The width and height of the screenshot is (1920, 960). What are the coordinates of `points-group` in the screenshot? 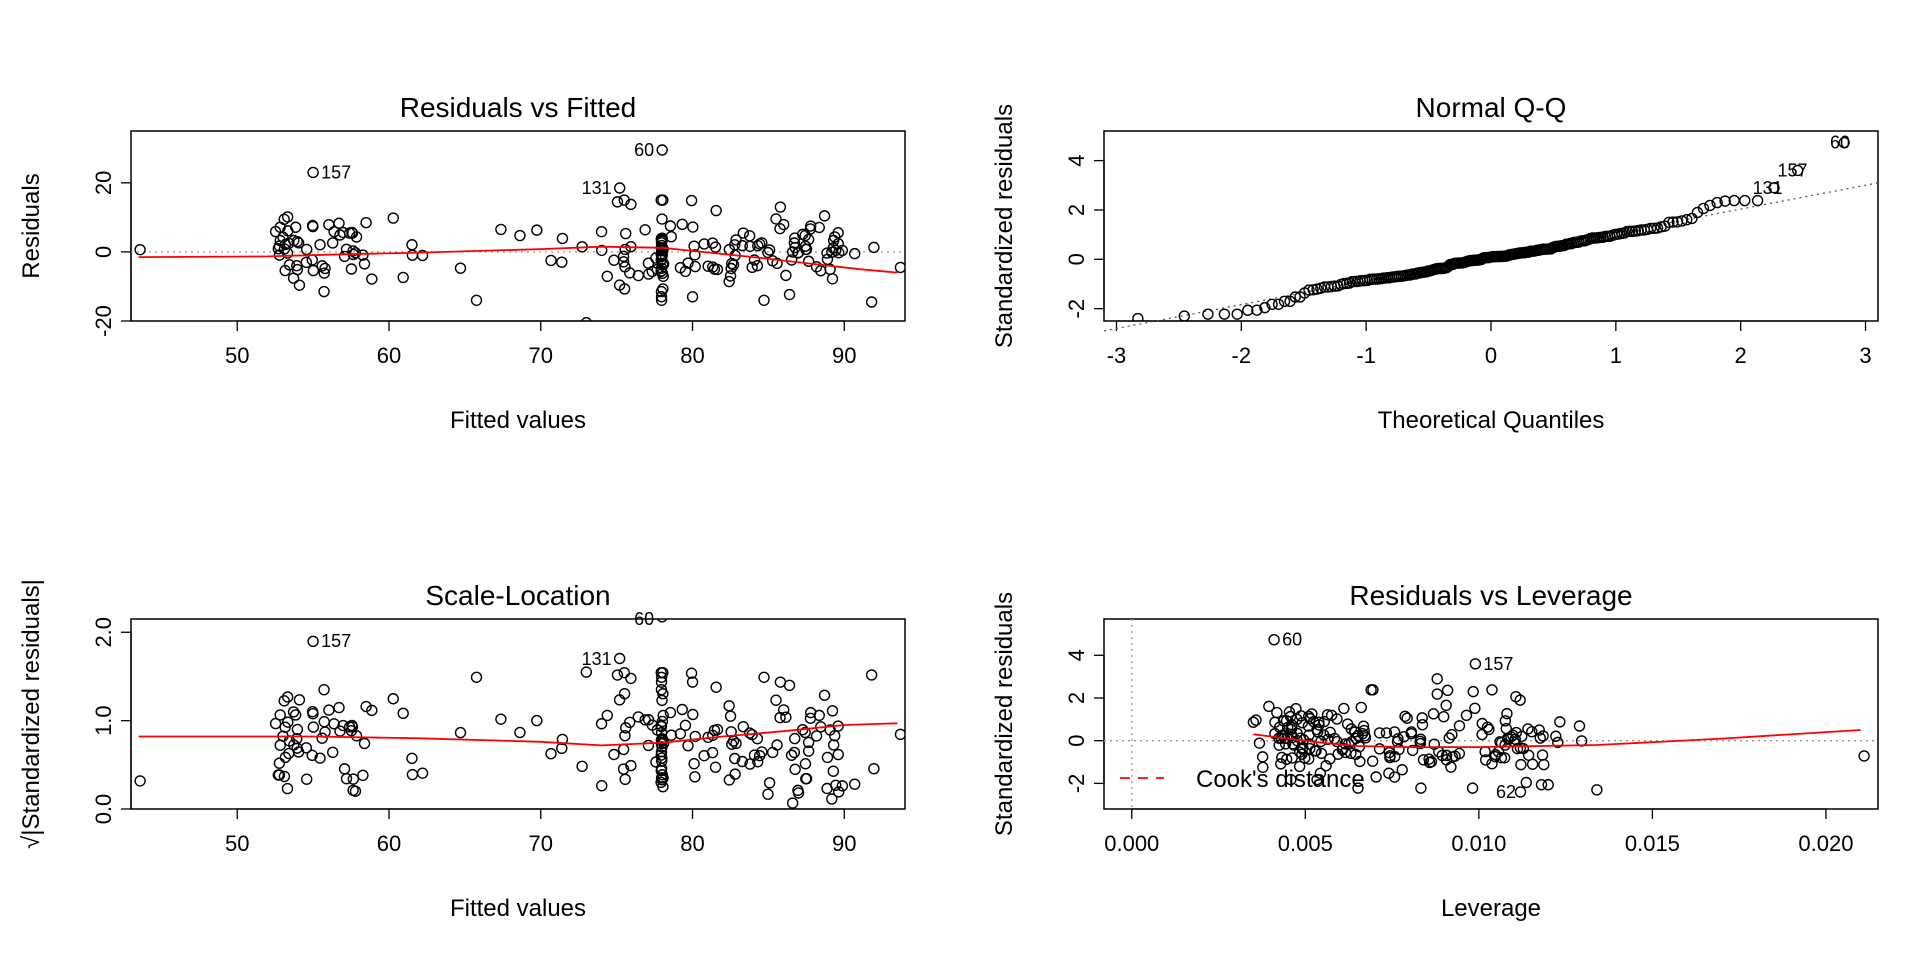 It's located at (1491, 228).